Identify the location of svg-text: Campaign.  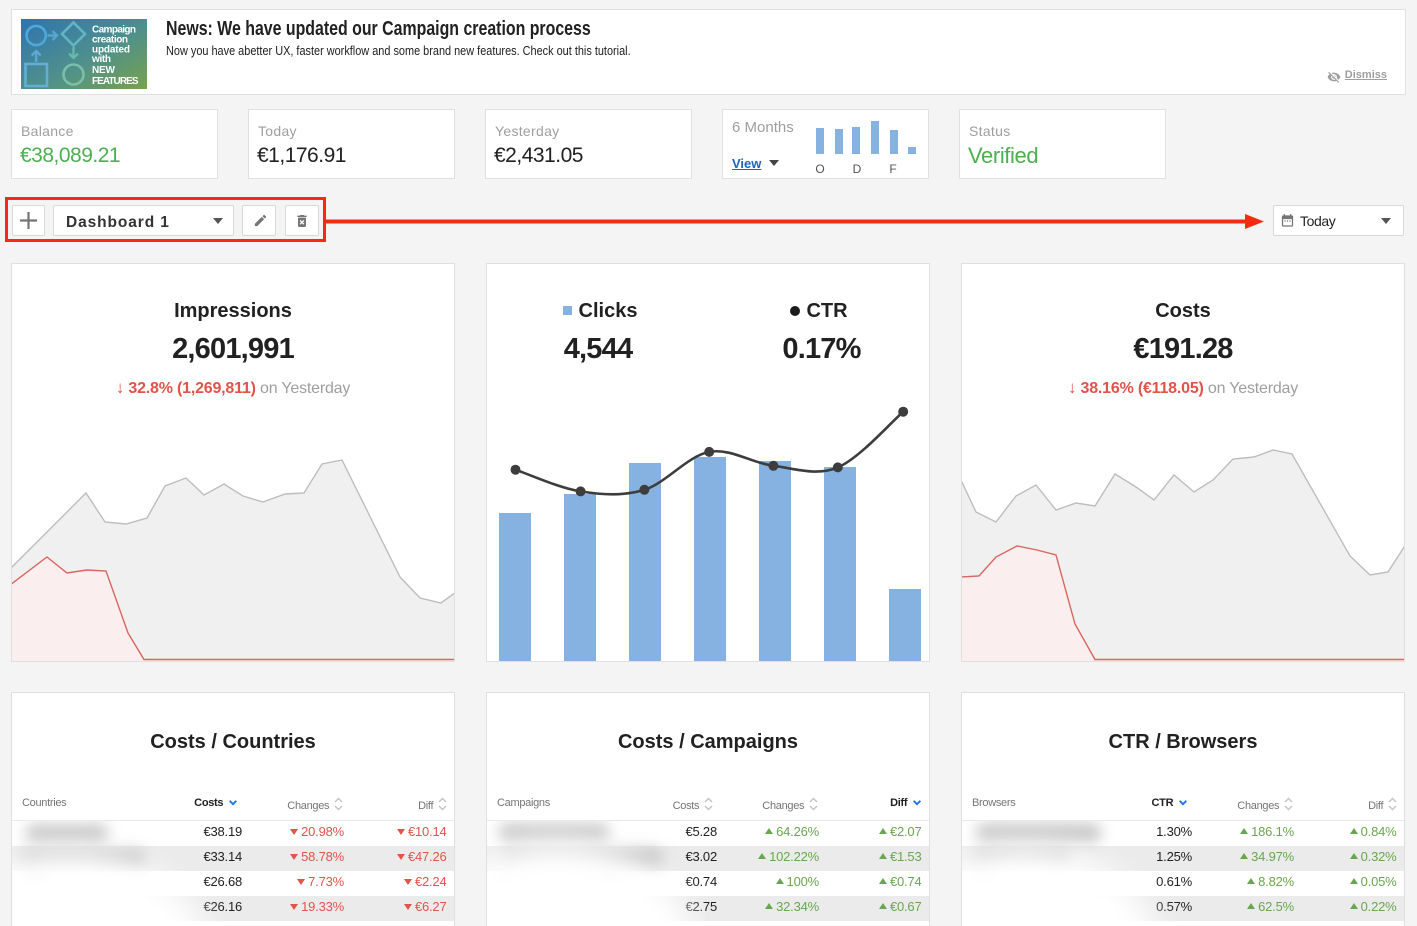
(114, 30).